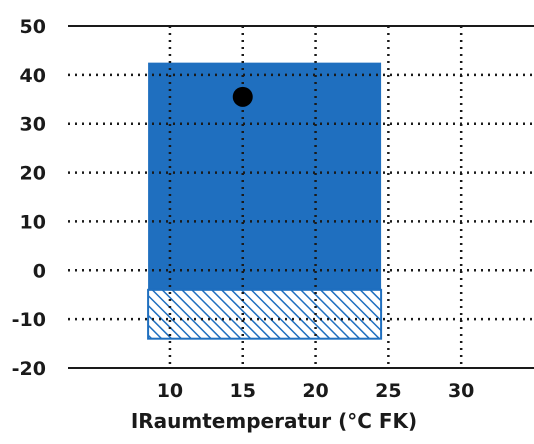 This screenshot has width=534, height=444. Describe the element at coordinates (461, 391) in the screenshot. I see `x-tick-label-30: 30` at that location.